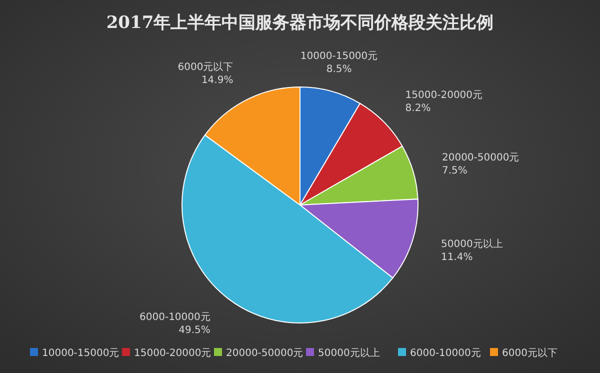  Describe the element at coordinates (217, 80) in the screenshot. I see `data-label: 14.9%` at that location.